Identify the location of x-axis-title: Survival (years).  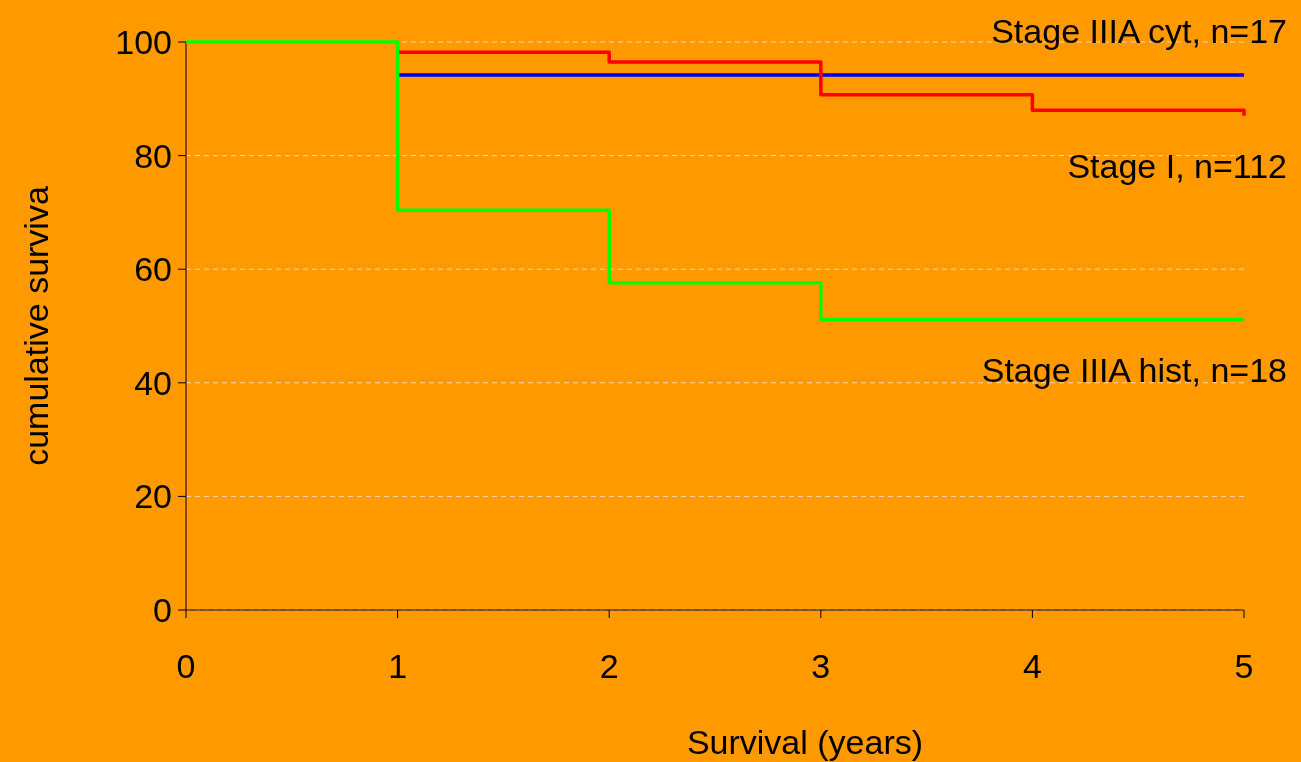
(805, 742).